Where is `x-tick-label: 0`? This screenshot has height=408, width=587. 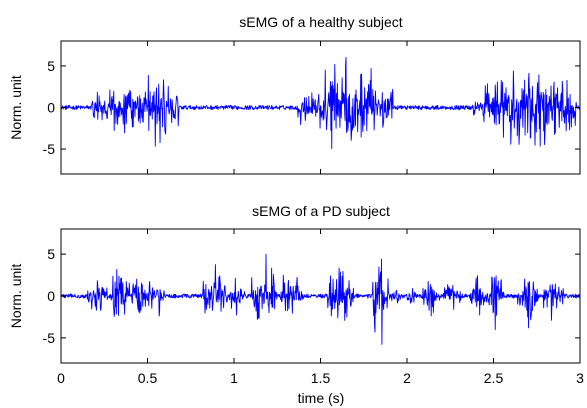 x-tick-label: 0 is located at coordinates (61, 378).